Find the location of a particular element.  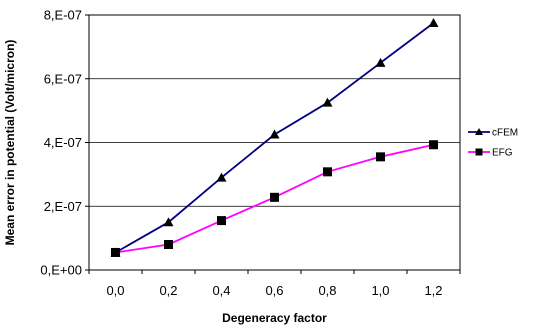

x-tick-label: 0,4 is located at coordinates (221, 290).